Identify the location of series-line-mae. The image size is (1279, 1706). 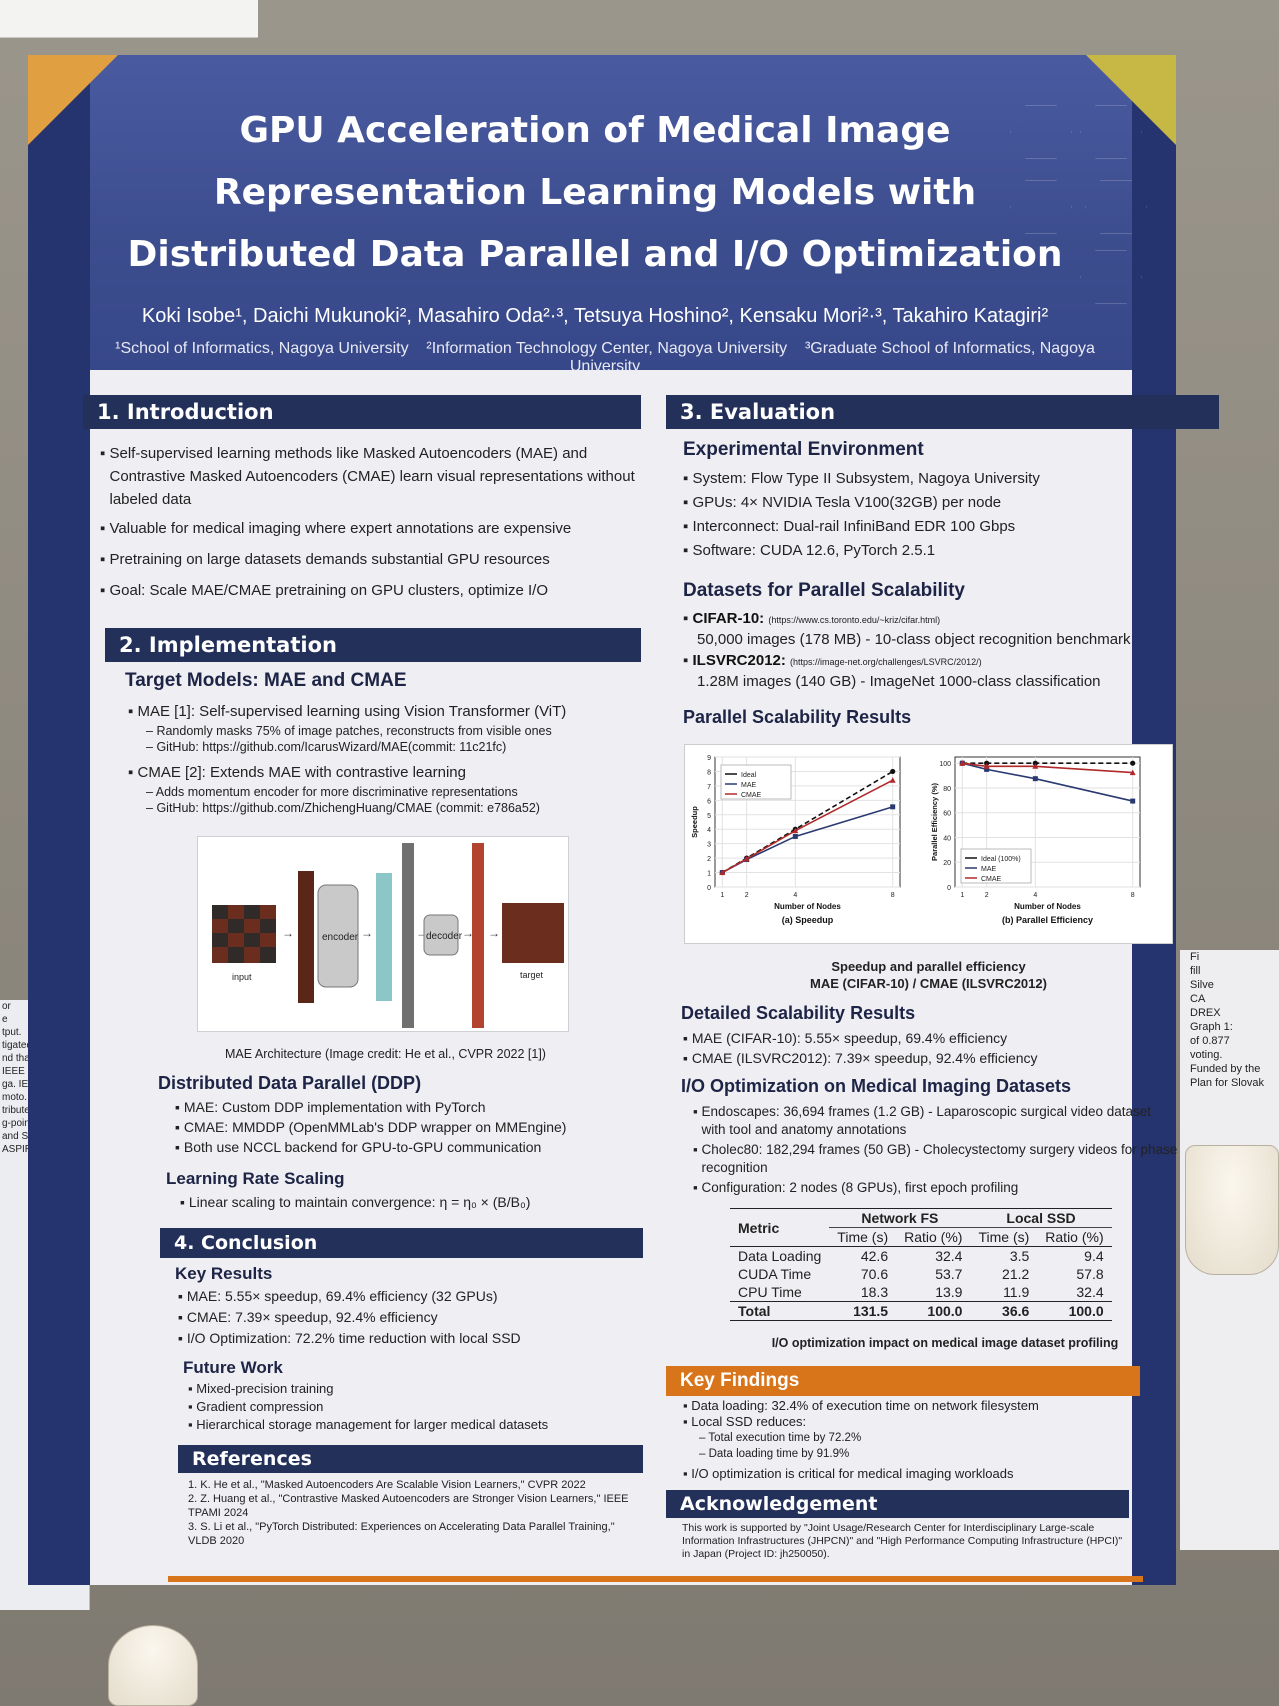
(1047, 782).